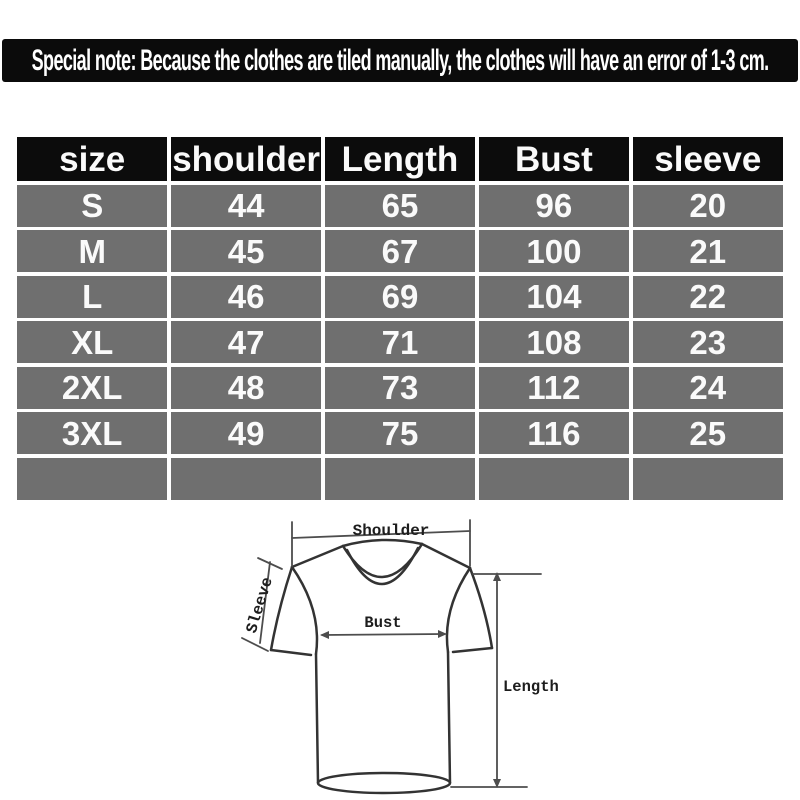 The image size is (800, 800). Describe the element at coordinates (707, 387) in the screenshot. I see `cell-sleeve-2xl: 24` at that location.